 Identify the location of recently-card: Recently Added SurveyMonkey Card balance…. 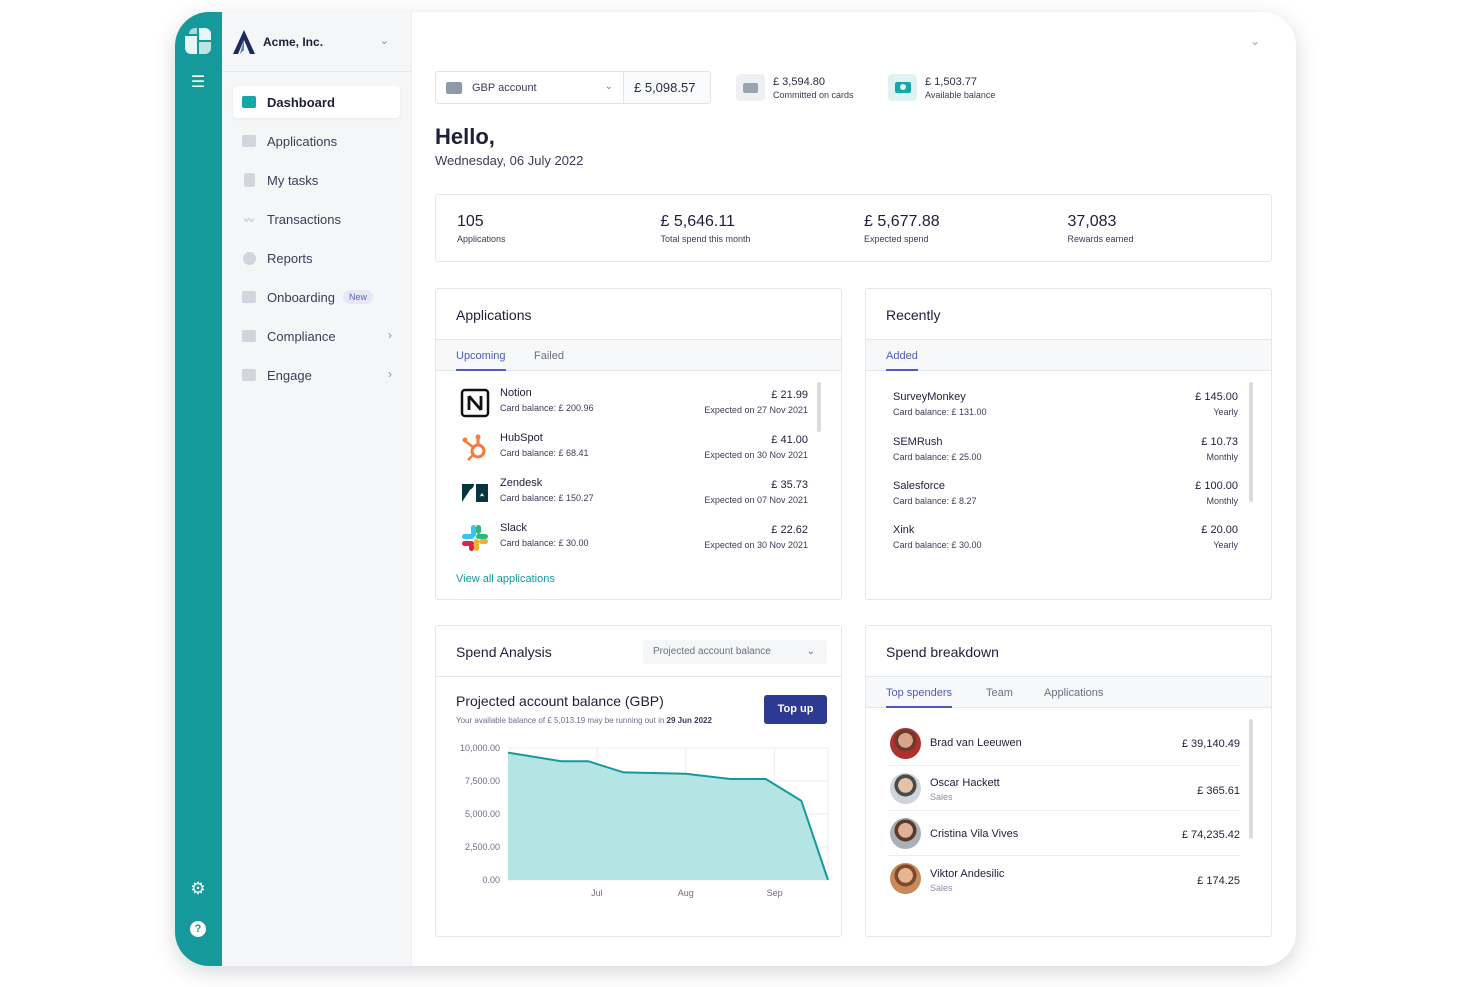
(1068, 444).